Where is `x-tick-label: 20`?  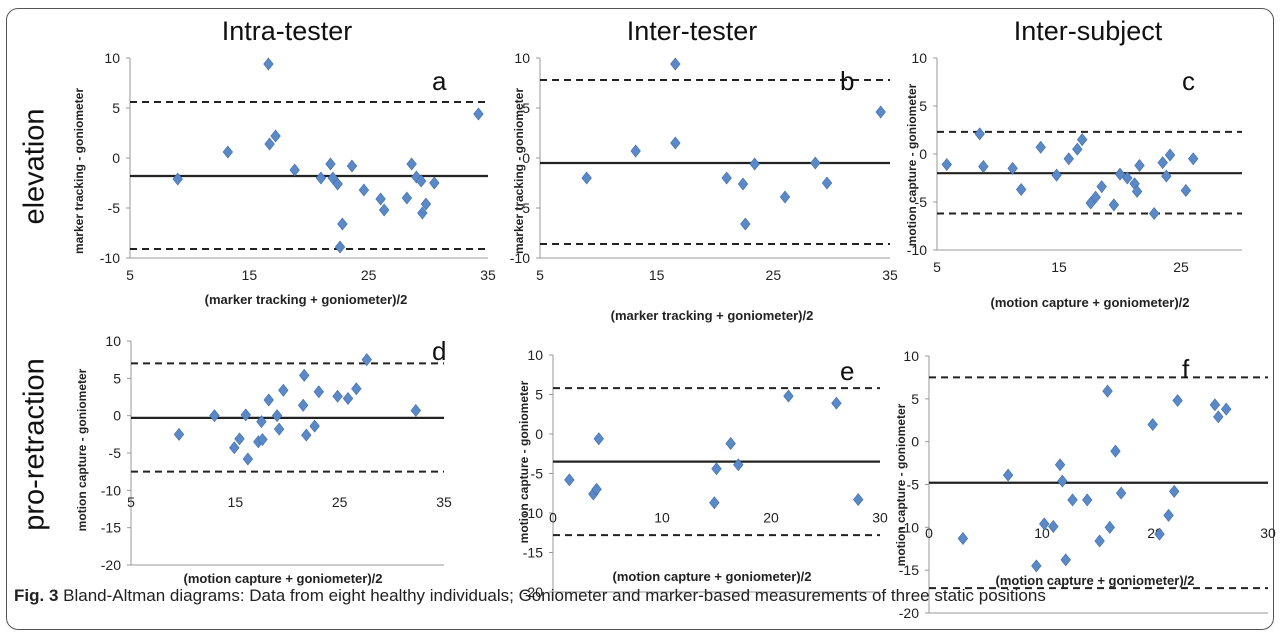 x-tick-label: 20 is located at coordinates (771, 517).